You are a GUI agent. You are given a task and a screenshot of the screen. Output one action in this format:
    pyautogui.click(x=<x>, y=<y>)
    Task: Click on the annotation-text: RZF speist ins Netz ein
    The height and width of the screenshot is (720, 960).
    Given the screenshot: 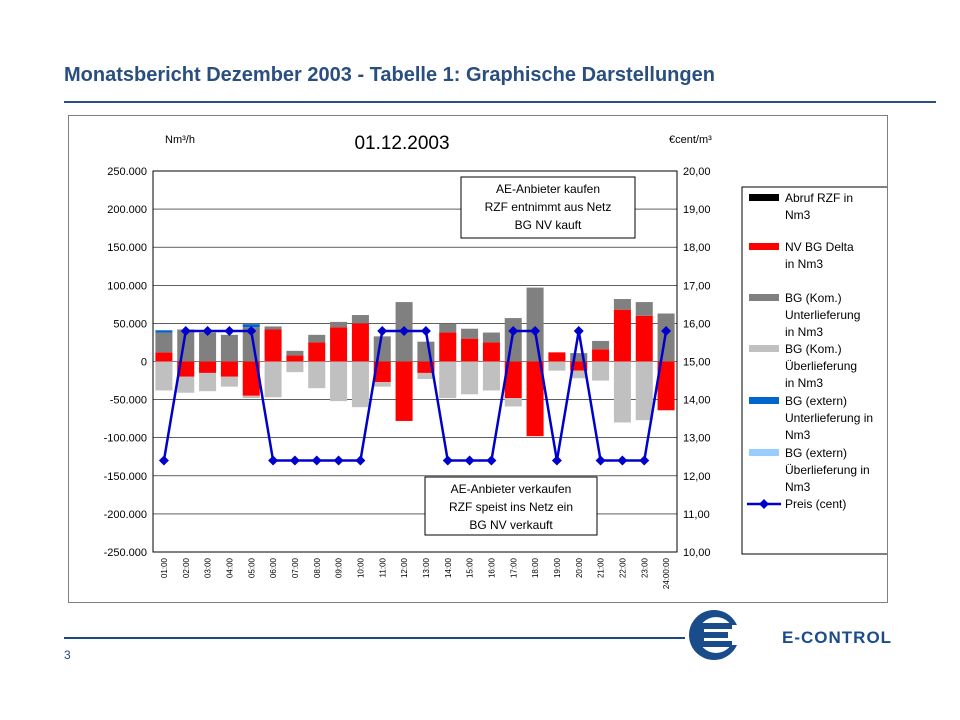 What is the action you would take?
    pyautogui.click(x=511, y=507)
    